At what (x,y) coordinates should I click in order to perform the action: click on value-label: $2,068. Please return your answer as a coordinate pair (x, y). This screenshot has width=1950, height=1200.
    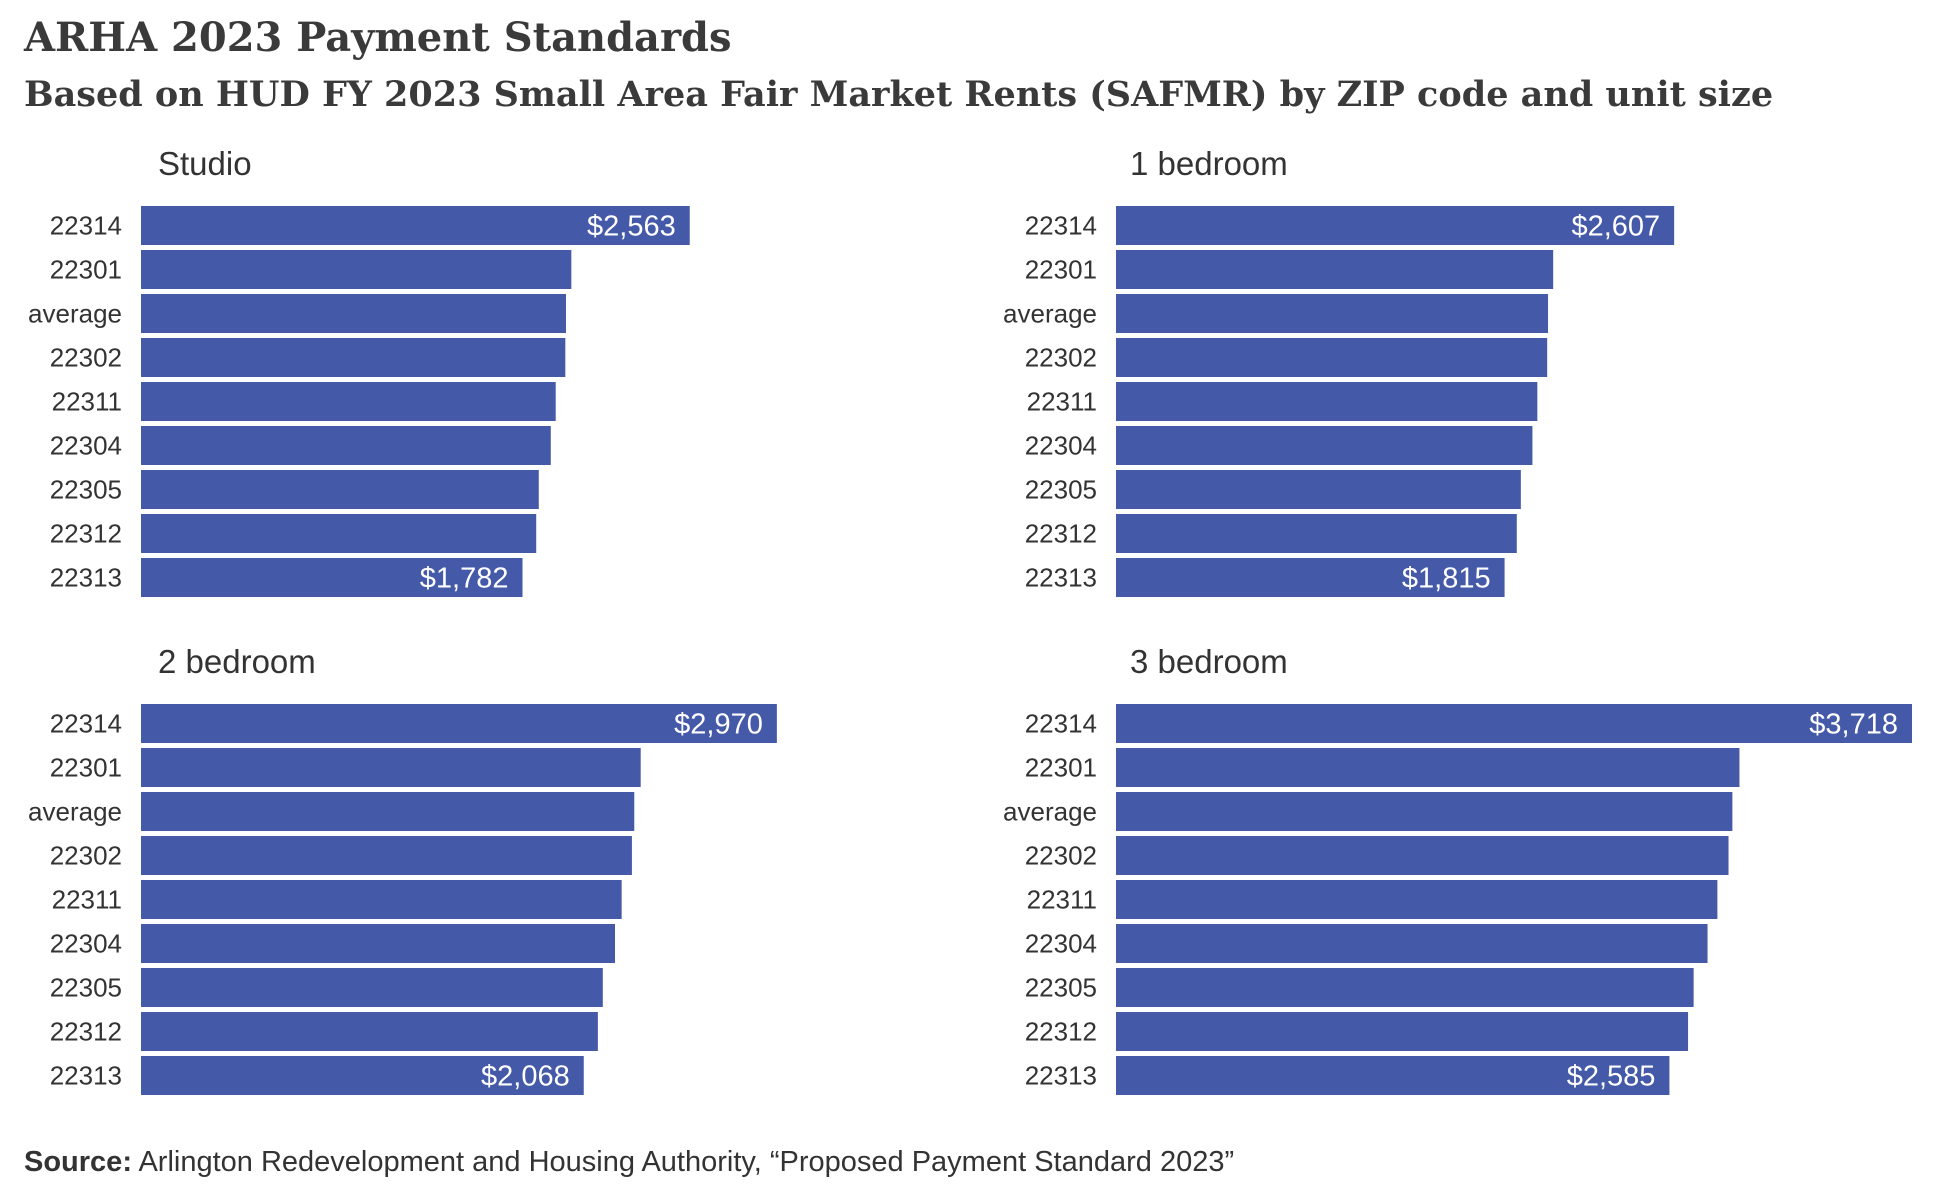
    Looking at the image, I should click on (525, 1077).